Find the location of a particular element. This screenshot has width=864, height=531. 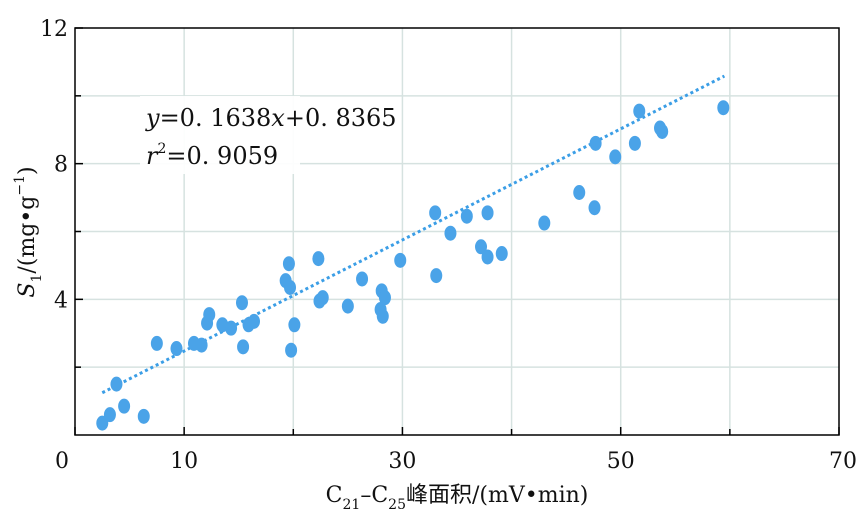

x-tick-label: 70 is located at coordinates (843, 461).